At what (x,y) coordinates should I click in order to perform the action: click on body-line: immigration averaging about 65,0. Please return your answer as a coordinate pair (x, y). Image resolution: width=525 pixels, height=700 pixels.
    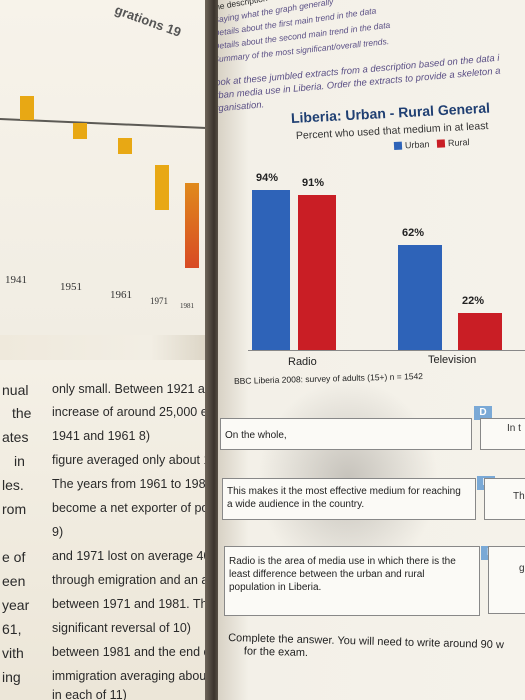
    Looking at the image, I should click on (133, 676).